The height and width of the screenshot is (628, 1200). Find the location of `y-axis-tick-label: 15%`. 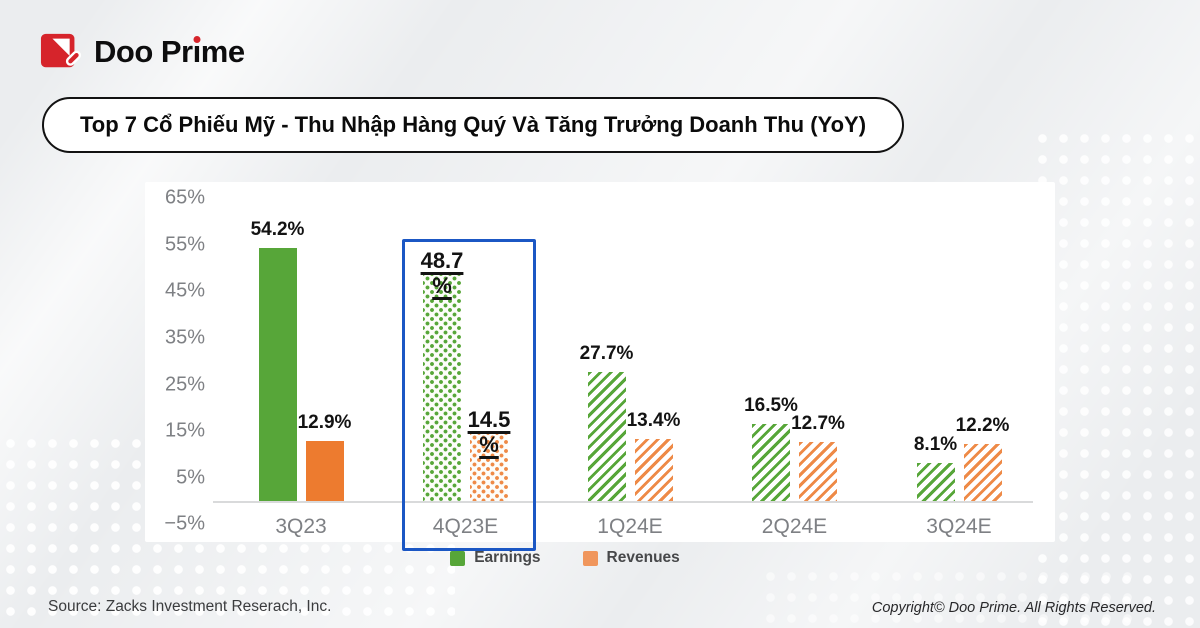

y-axis-tick-label: 15% is located at coordinates (184, 430).